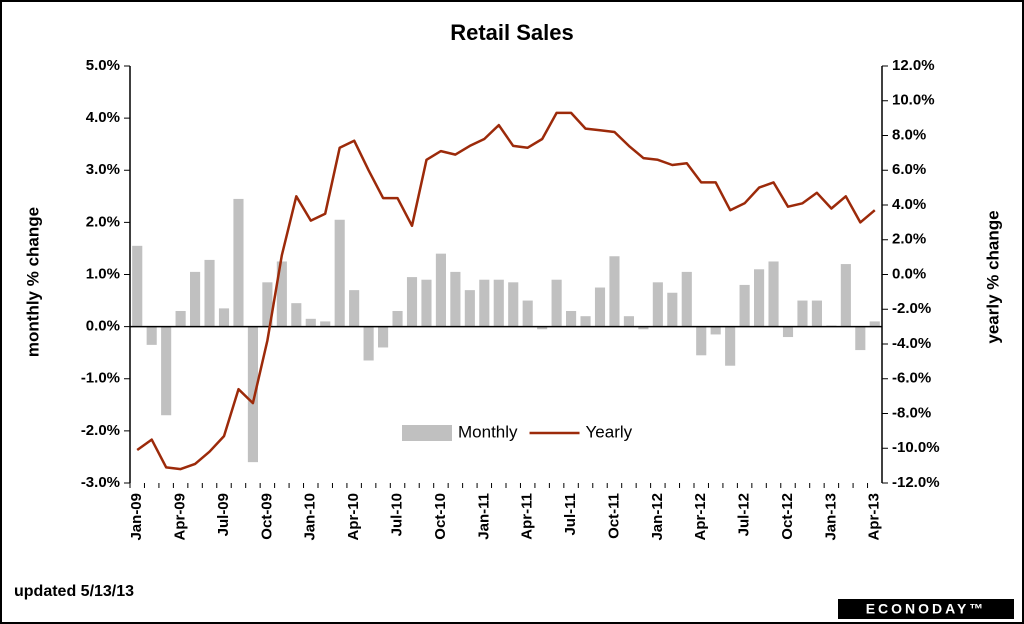 Image resolution: width=1024 pixels, height=624 pixels. Describe the element at coordinates (909, 169) in the screenshot. I see `y2-tick-label: 6.0%` at that location.